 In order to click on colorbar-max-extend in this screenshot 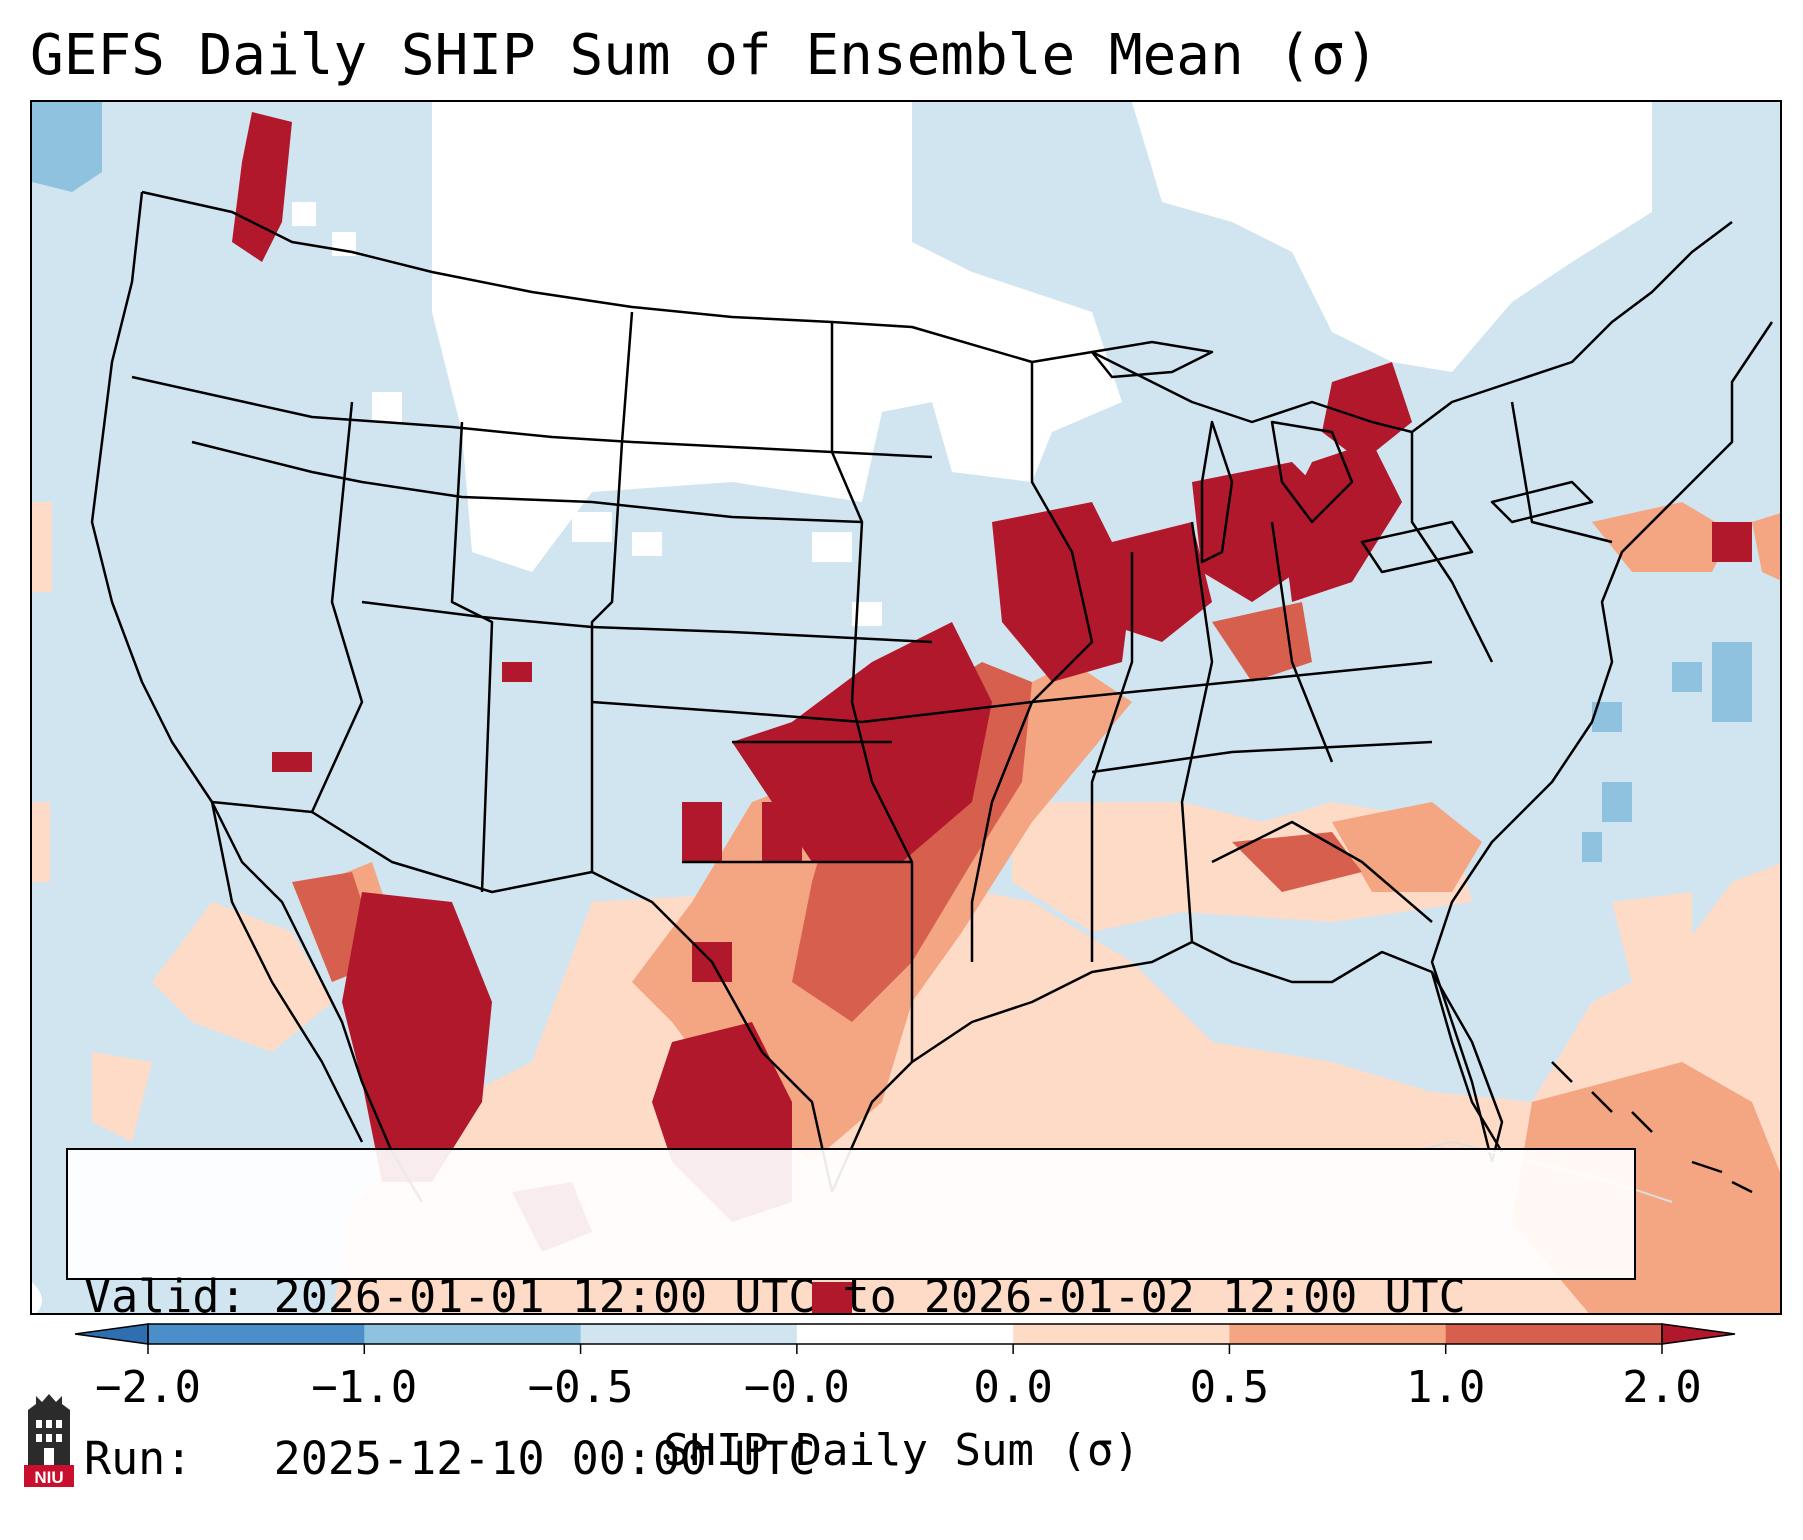, I will do `click(1698, 1334)`.